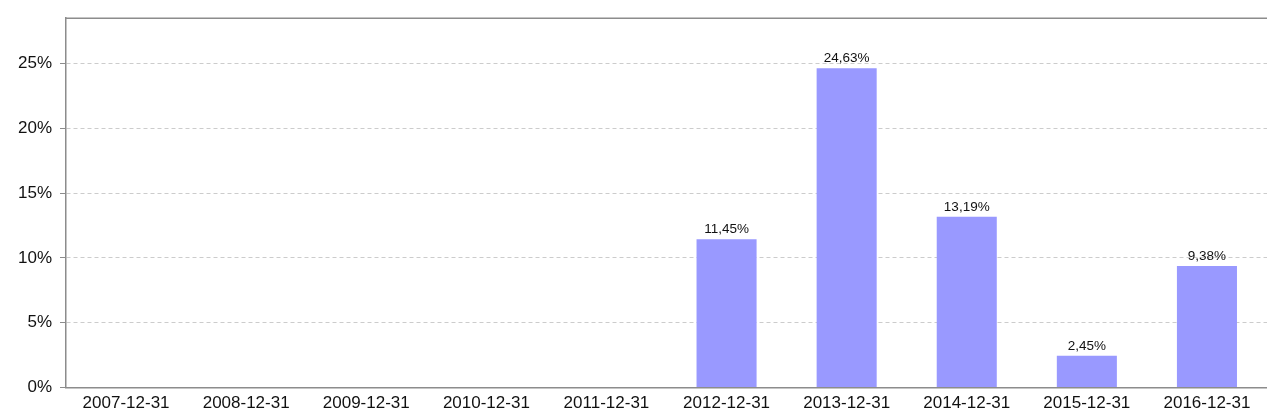  I want to click on x-tick-label: 2012-12-31, so click(727, 403).